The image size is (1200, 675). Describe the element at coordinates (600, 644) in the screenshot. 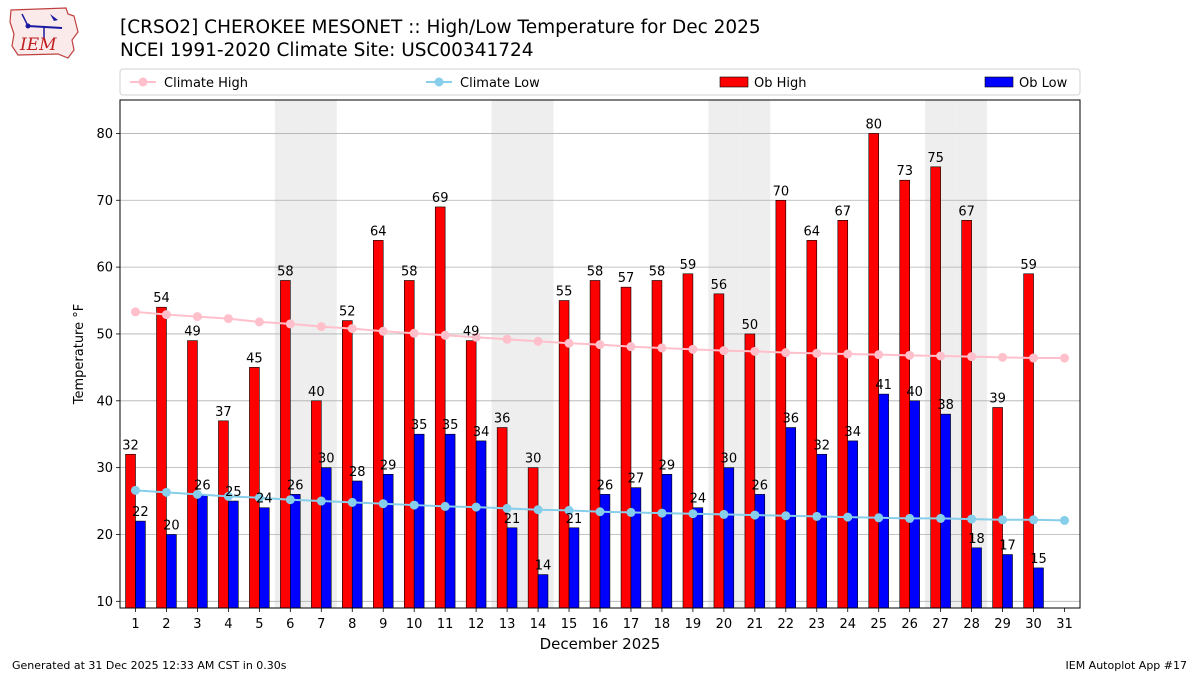

I see `x-axis-label: December 2025` at that location.